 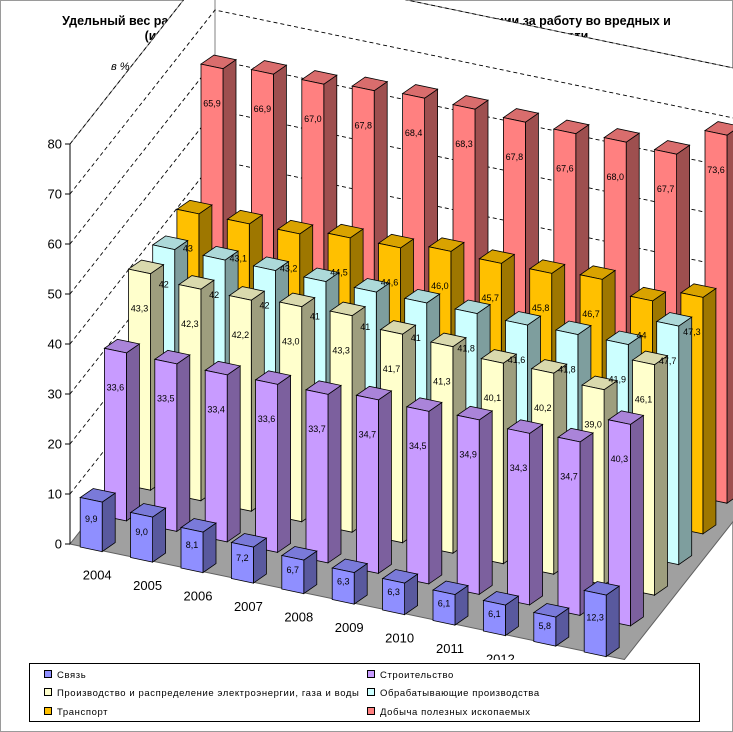 I want to click on data-label: 5,8, so click(x=545, y=626).